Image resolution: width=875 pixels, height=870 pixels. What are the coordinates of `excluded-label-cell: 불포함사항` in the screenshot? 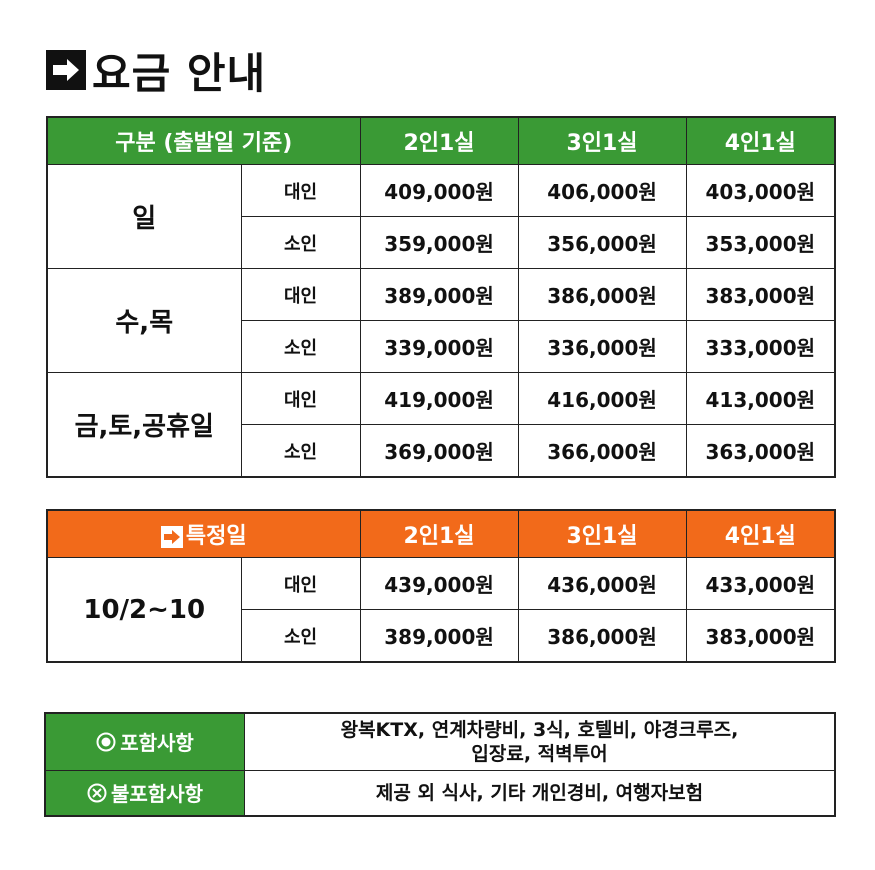 It's located at (144, 793).